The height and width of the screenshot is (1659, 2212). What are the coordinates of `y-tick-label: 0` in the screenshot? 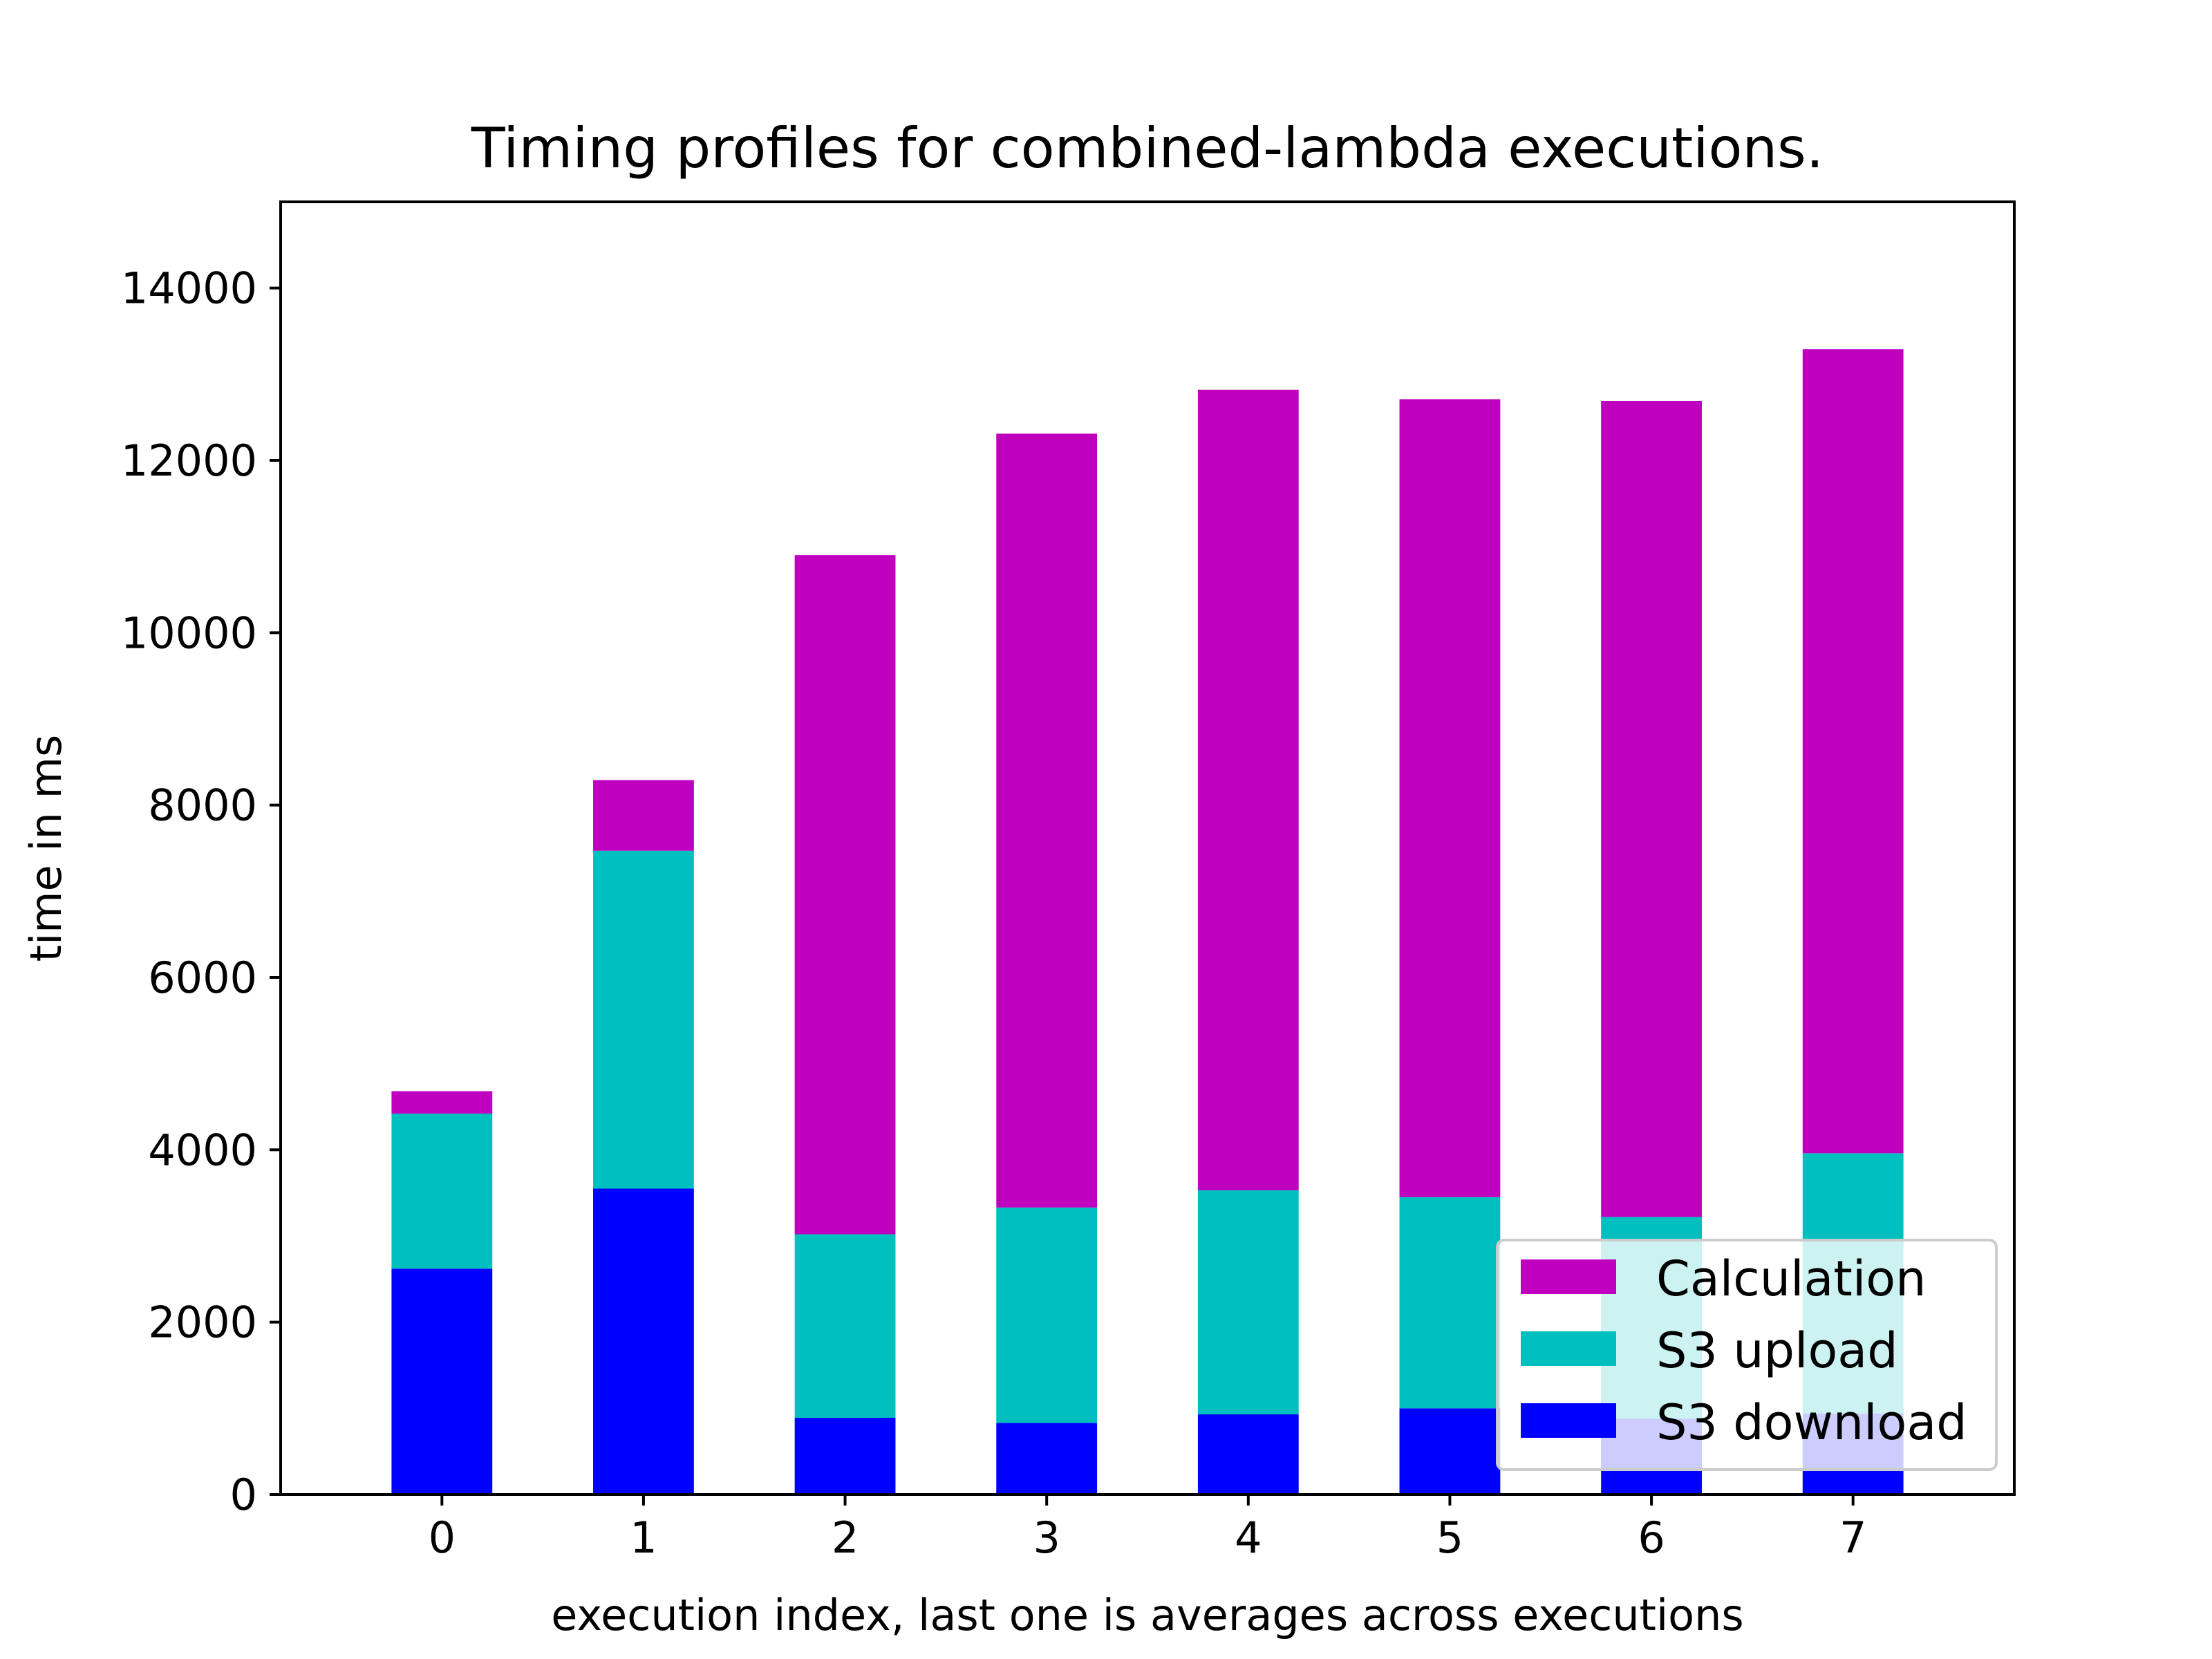 It's located at (243, 1495).